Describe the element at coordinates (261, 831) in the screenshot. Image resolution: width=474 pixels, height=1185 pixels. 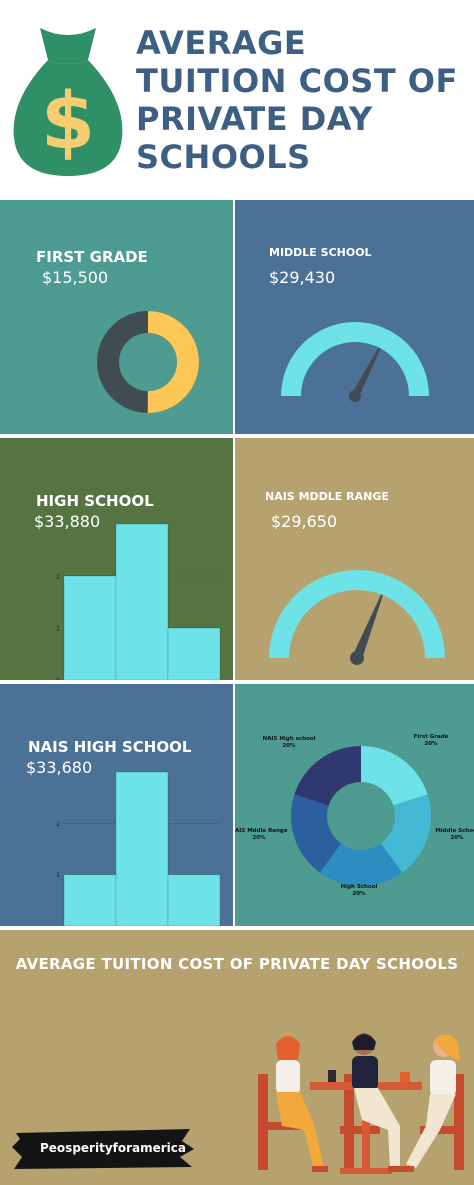
I see `slice-name-label: NAIS Mddle Range` at that location.